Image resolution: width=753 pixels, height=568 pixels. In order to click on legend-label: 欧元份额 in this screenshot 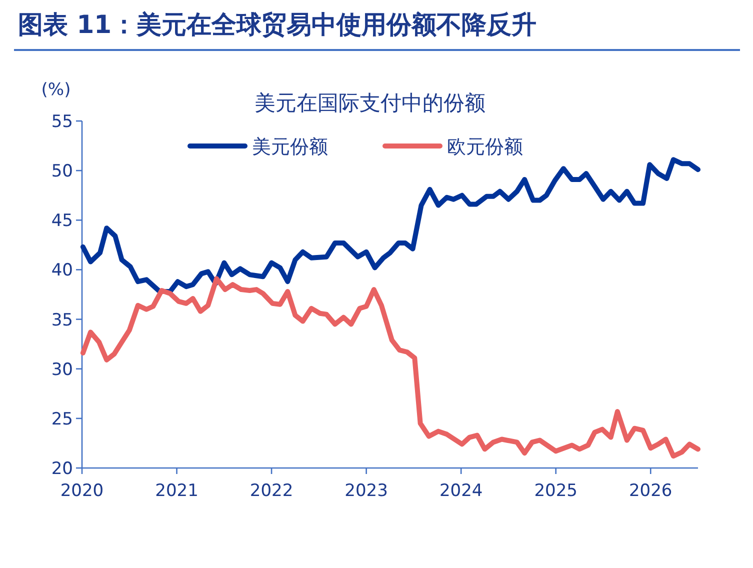, I will do `click(485, 147)`.